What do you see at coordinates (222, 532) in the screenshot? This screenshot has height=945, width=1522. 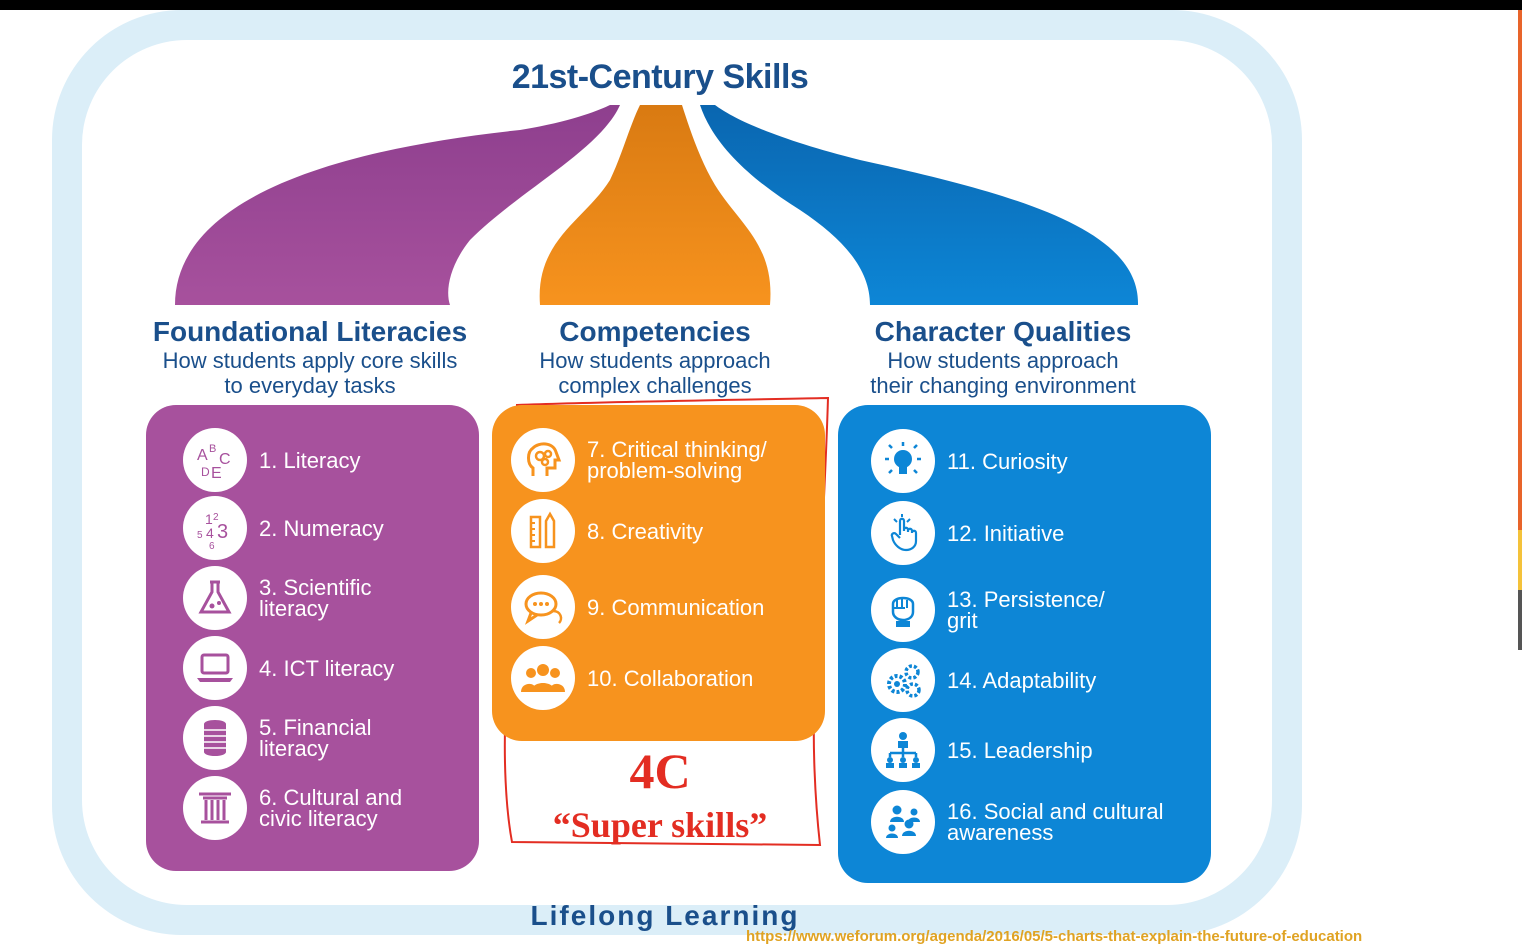 I see `svg-text: 3` at bounding box center [222, 532].